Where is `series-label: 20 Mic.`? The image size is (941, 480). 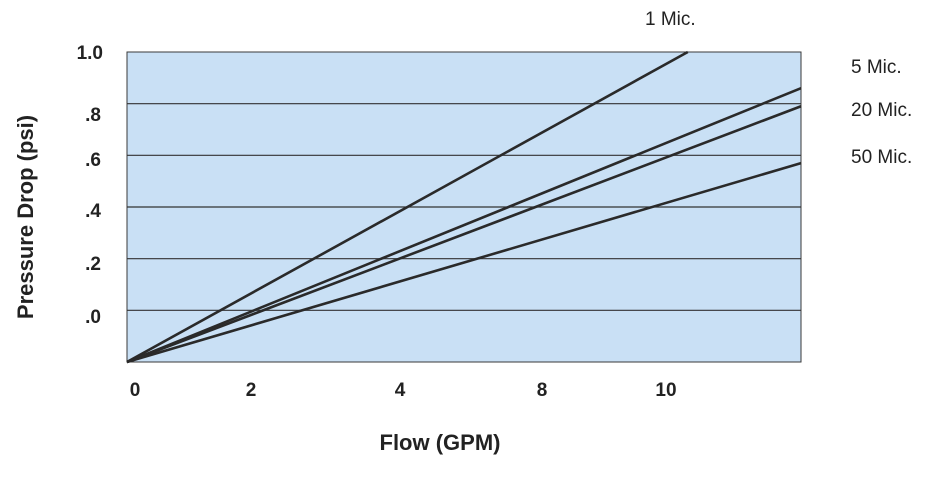 series-label: 20 Mic. is located at coordinates (881, 110).